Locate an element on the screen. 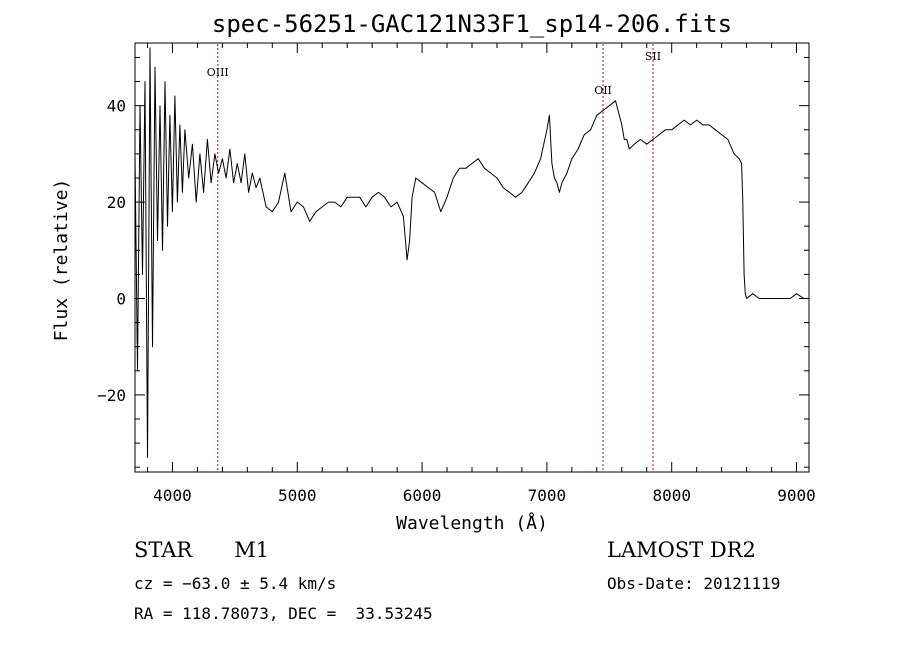 This screenshot has height=649, width=900. y-tick-label: 0 is located at coordinates (121, 298).